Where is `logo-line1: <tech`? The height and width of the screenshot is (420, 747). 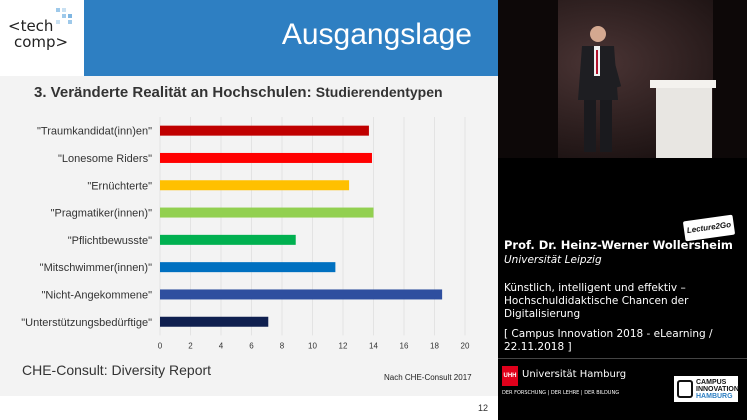
logo-line1: <tech is located at coordinates (31, 26).